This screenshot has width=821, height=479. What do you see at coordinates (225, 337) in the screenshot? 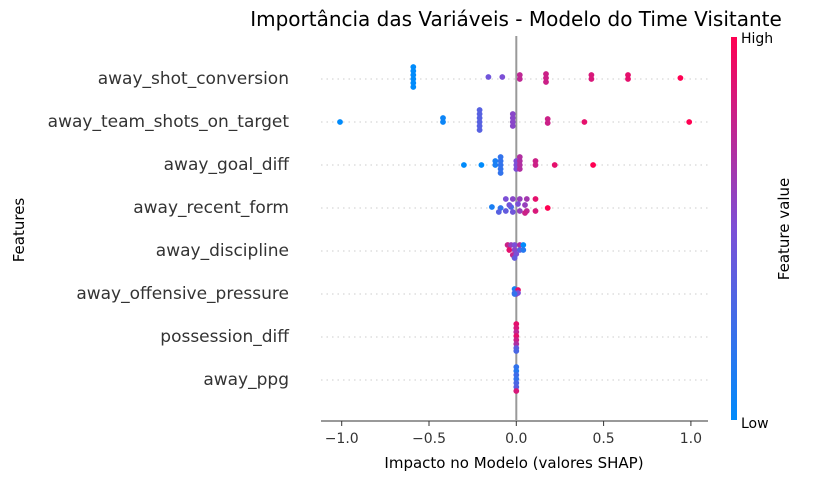
I see `feature-label: possession_diff` at bounding box center [225, 337].